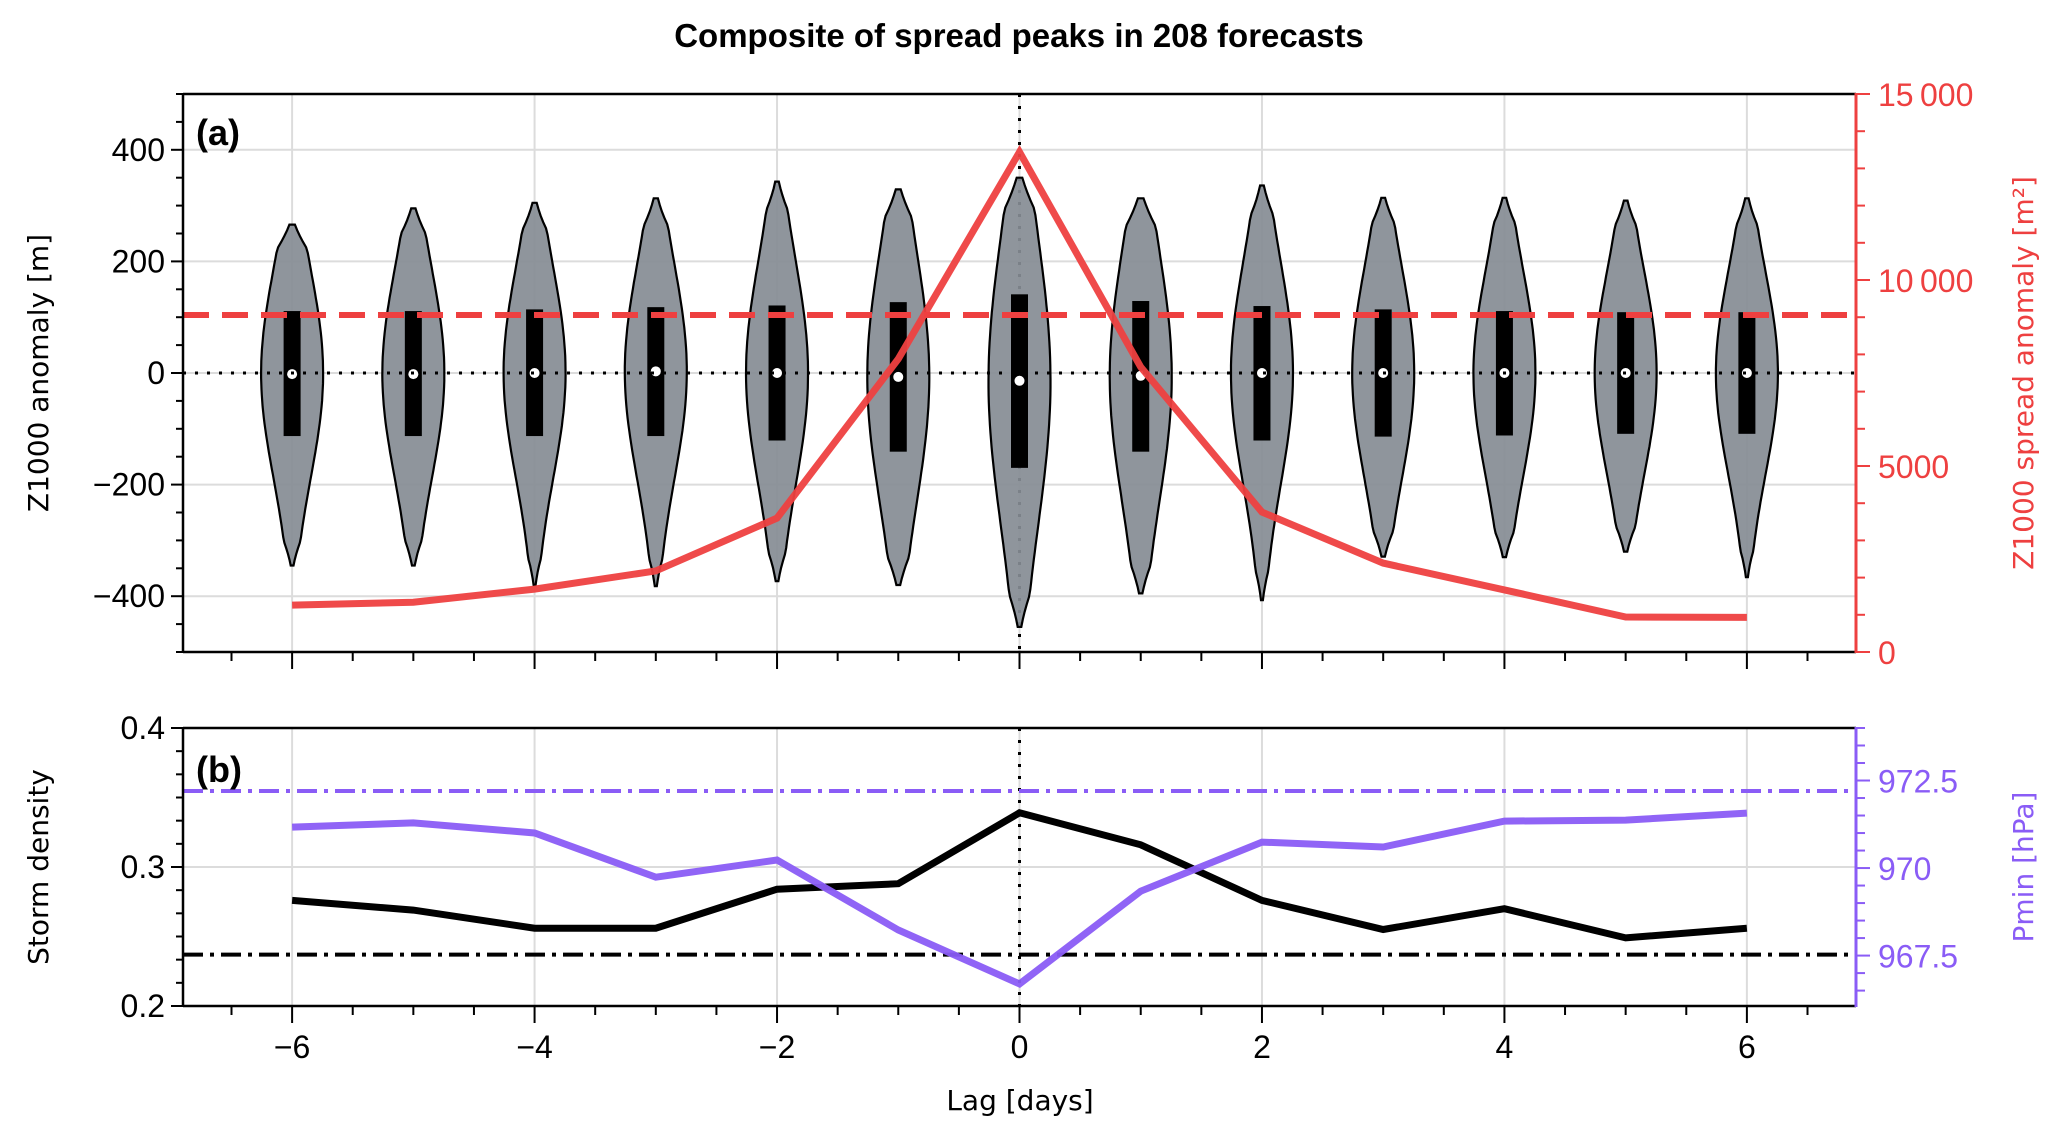 The height and width of the screenshot is (1141, 2067). What do you see at coordinates (1918, 782) in the screenshot?
I see `right-tick-label: 972.5` at bounding box center [1918, 782].